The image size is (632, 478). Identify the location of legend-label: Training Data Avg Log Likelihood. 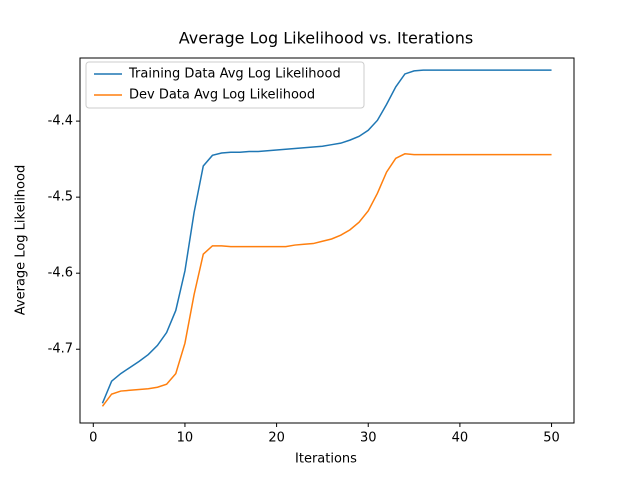
(234, 74).